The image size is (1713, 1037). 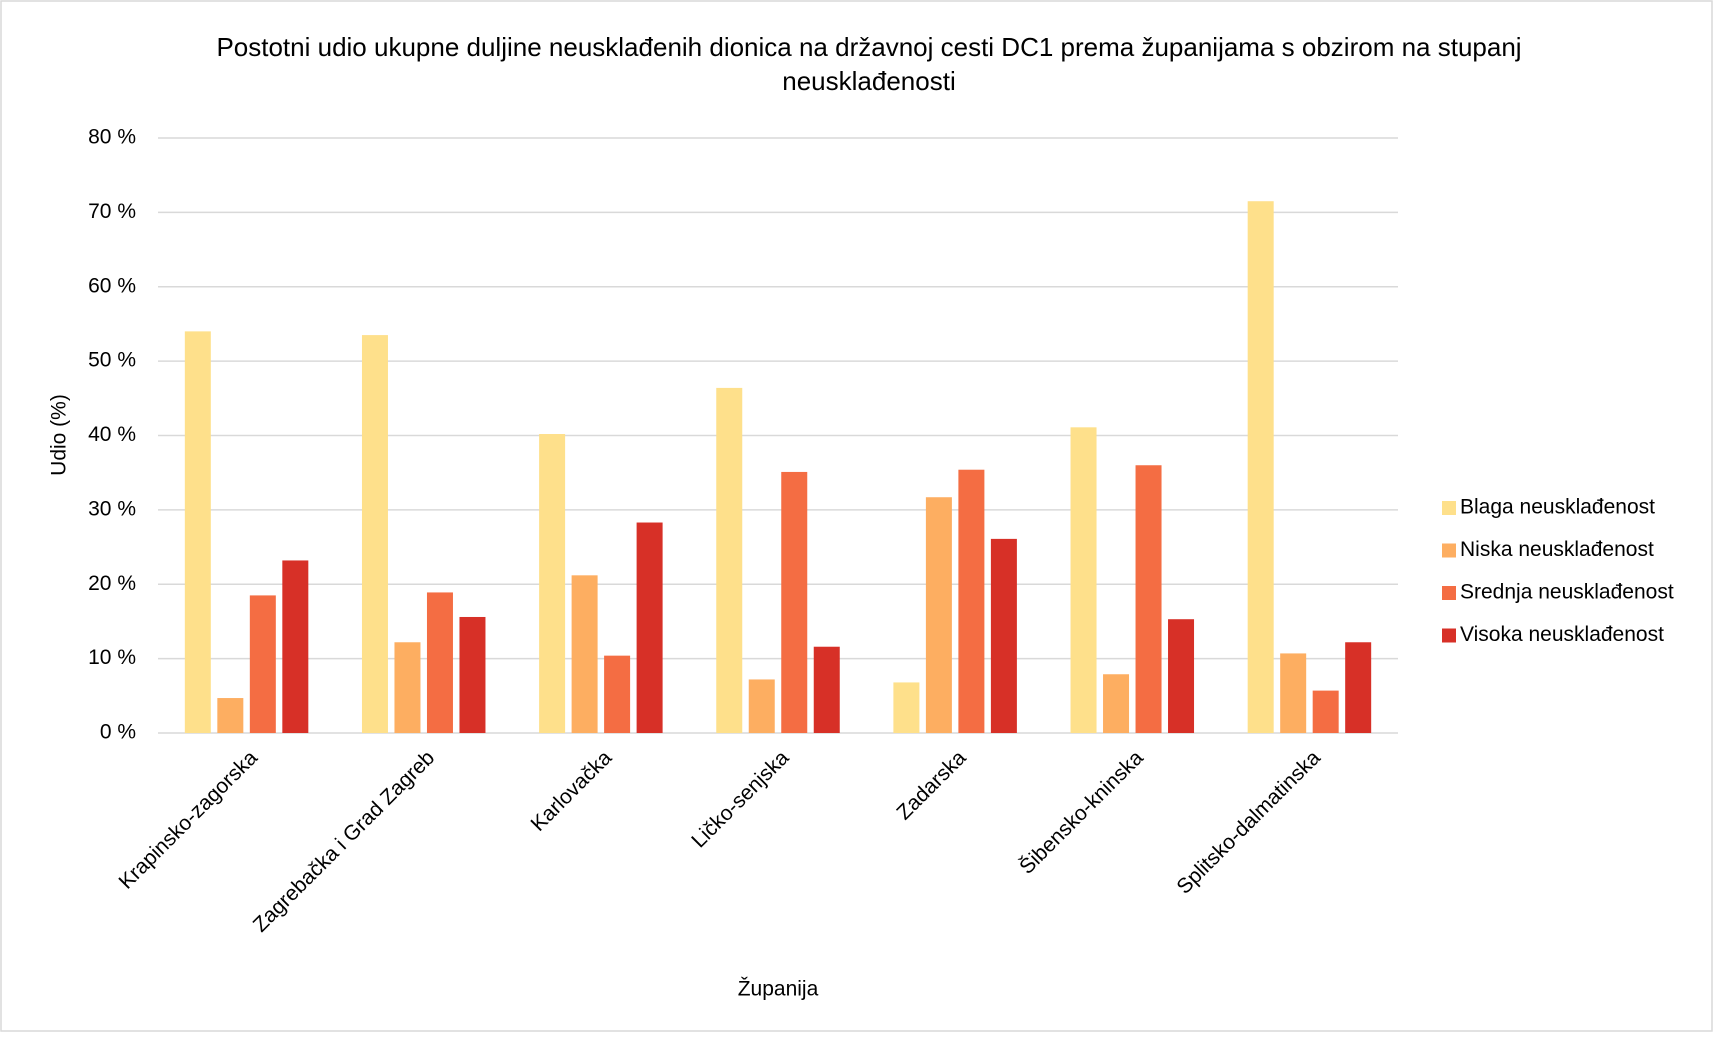 What do you see at coordinates (1557, 507) in the screenshot?
I see `legend-label: Blaga neusklađenost` at bounding box center [1557, 507].